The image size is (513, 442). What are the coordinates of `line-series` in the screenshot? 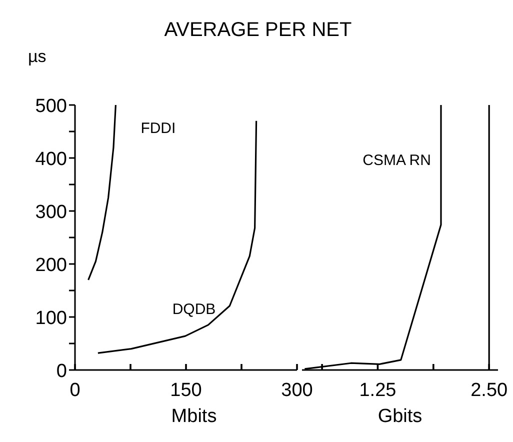 It's located at (102, 192).